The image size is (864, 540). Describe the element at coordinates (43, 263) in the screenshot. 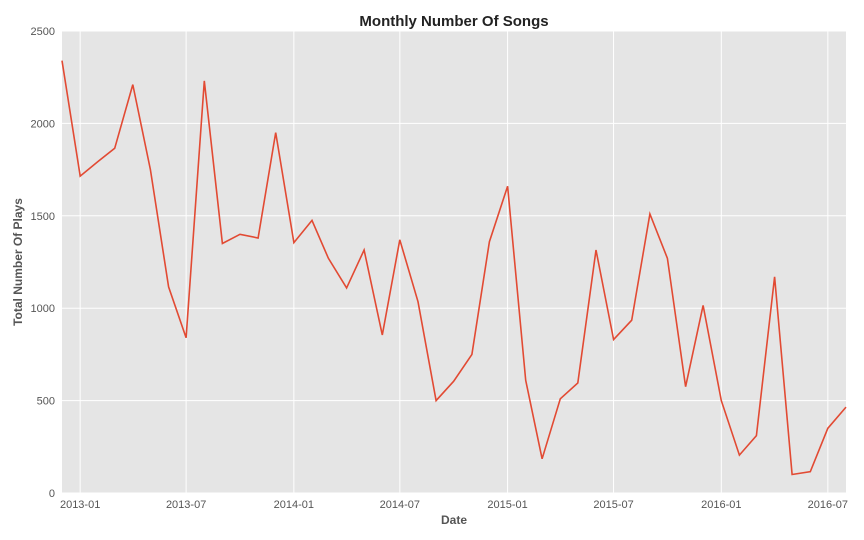

I see `y-axis-ticks: 0 500 1000 1500 2000 2500` at that location.